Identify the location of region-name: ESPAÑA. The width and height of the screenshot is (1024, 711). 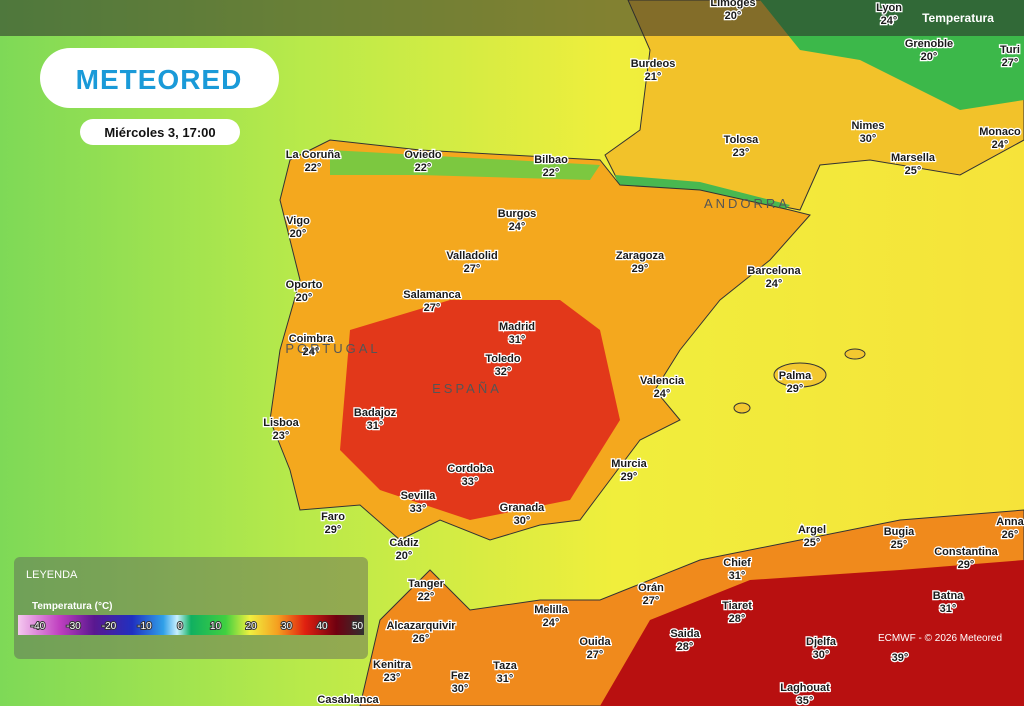
(467, 388).